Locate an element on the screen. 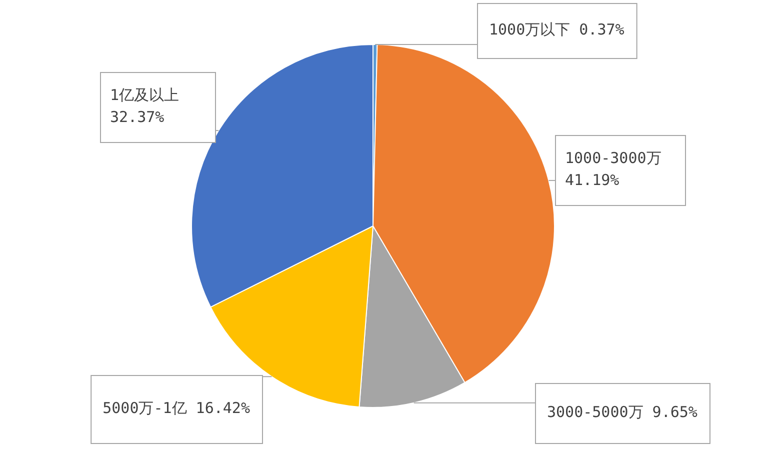 Image resolution: width=760 pixels, height=449 pixels. slice-label: 1000万以下 0.37% is located at coordinates (556, 29).